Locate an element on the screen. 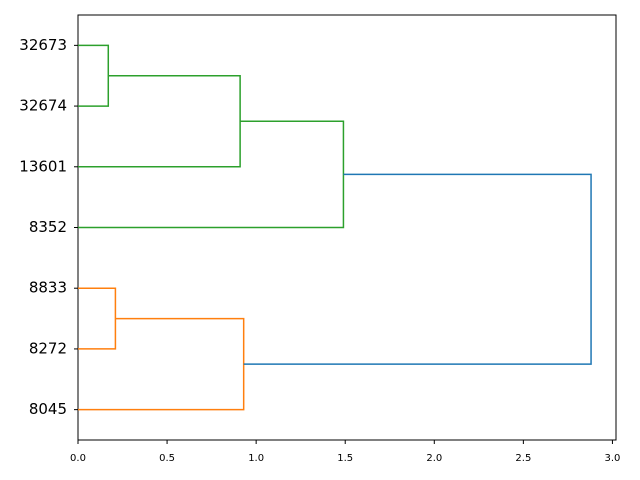  leaf-label: 32674 is located at coordinates (43, 106).